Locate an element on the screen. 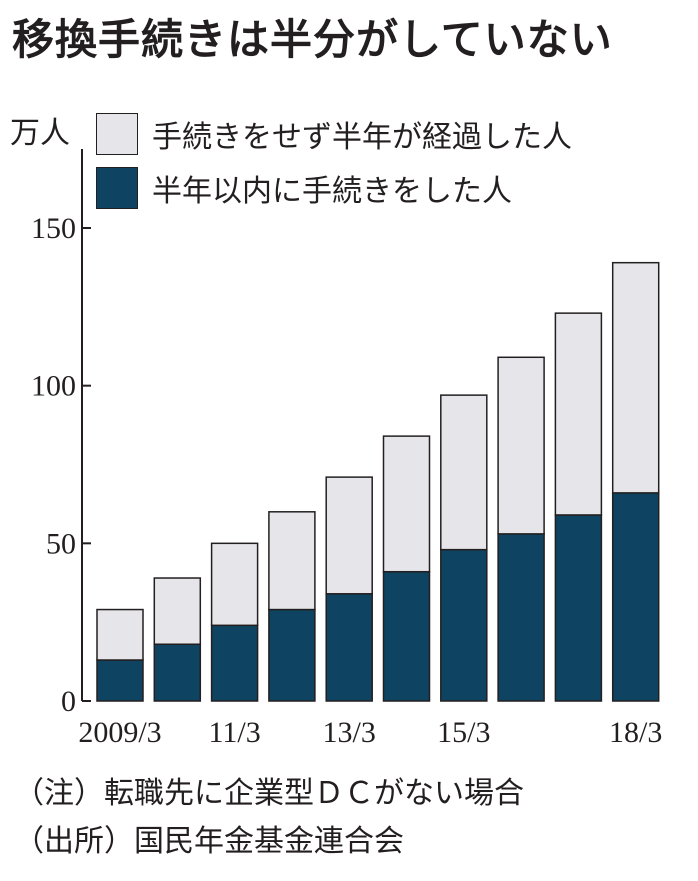 Image resolution: width=698 pixels, height=881 pixels. x-tick-label-2: 11/3 is located at coordinates (234, 732).